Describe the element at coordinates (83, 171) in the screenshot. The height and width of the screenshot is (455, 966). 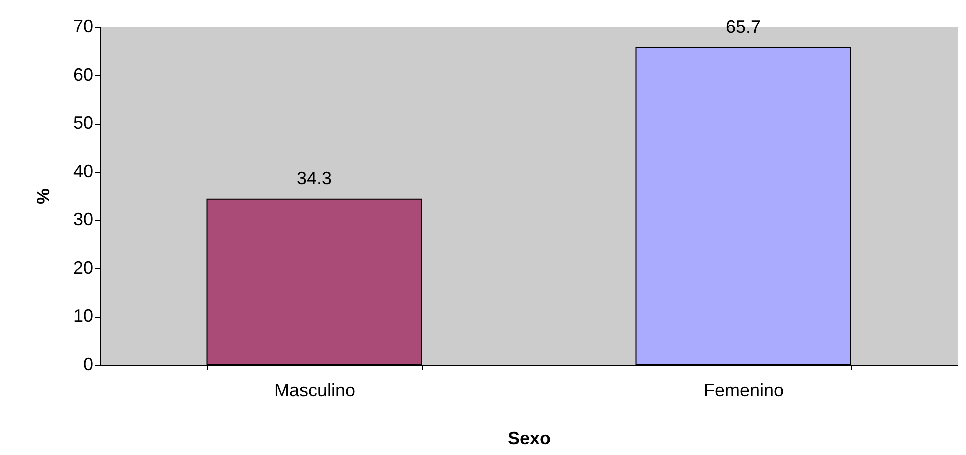
I see `y-tick-label: 40` at that location.